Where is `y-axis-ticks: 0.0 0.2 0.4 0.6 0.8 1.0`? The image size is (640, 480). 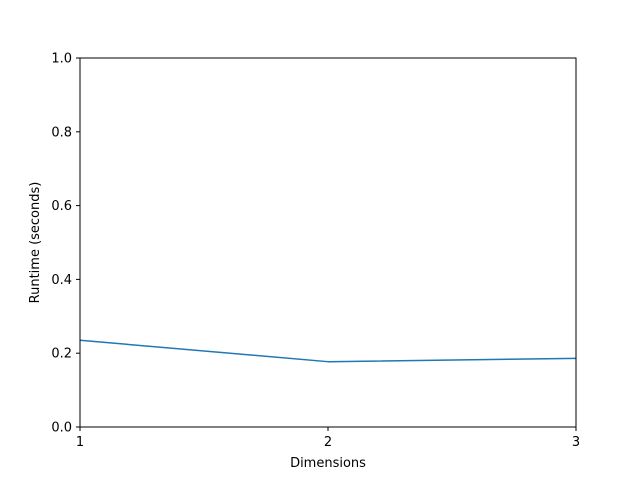 y-axis-ticks: 0.0 0.2 0.4 0.6 0.8 1.0 is located at coordinates (65, 244).